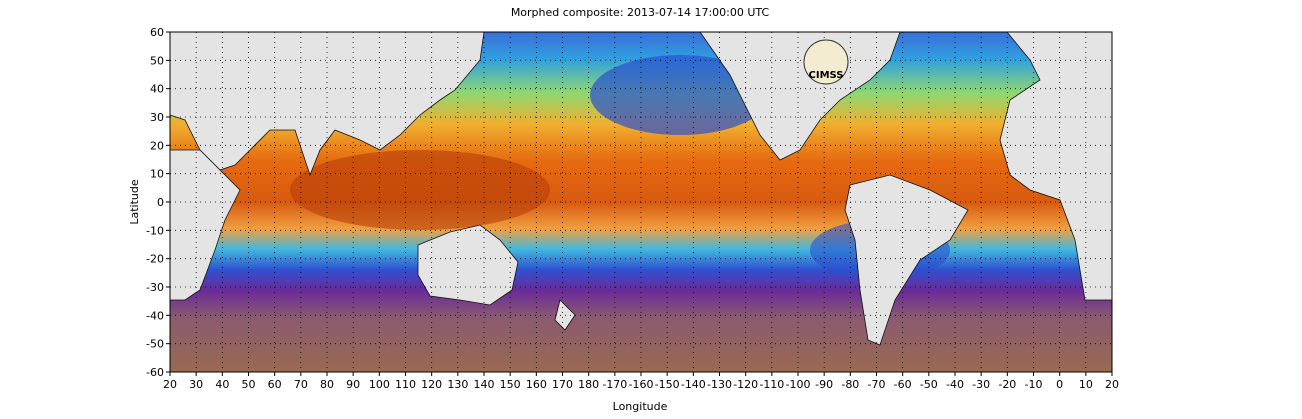 Image resolution: width=1302 pixels, height=419 pixels. Describe the element at coordinates (275, 384) in the screenshot. I see `x-tick-label: 60` at that location.